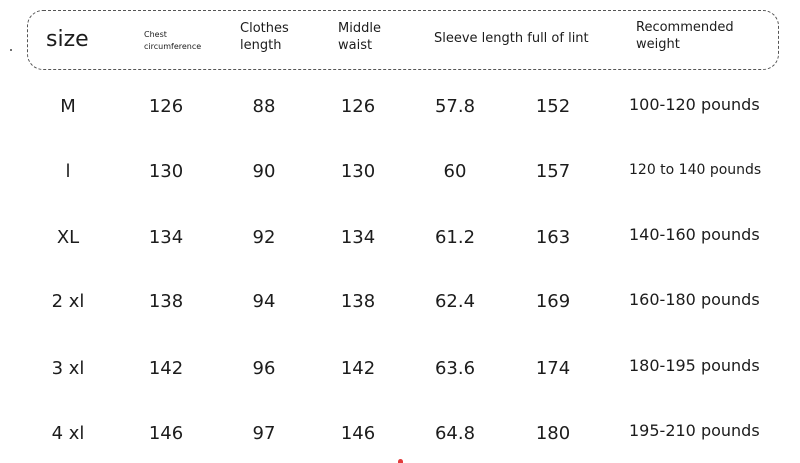 This screenshot has width=800, height=463. What do you see at coordinates (553, 433) in the screenshot?
I see `row6-extra: 180` at bounding box center [553, 433].